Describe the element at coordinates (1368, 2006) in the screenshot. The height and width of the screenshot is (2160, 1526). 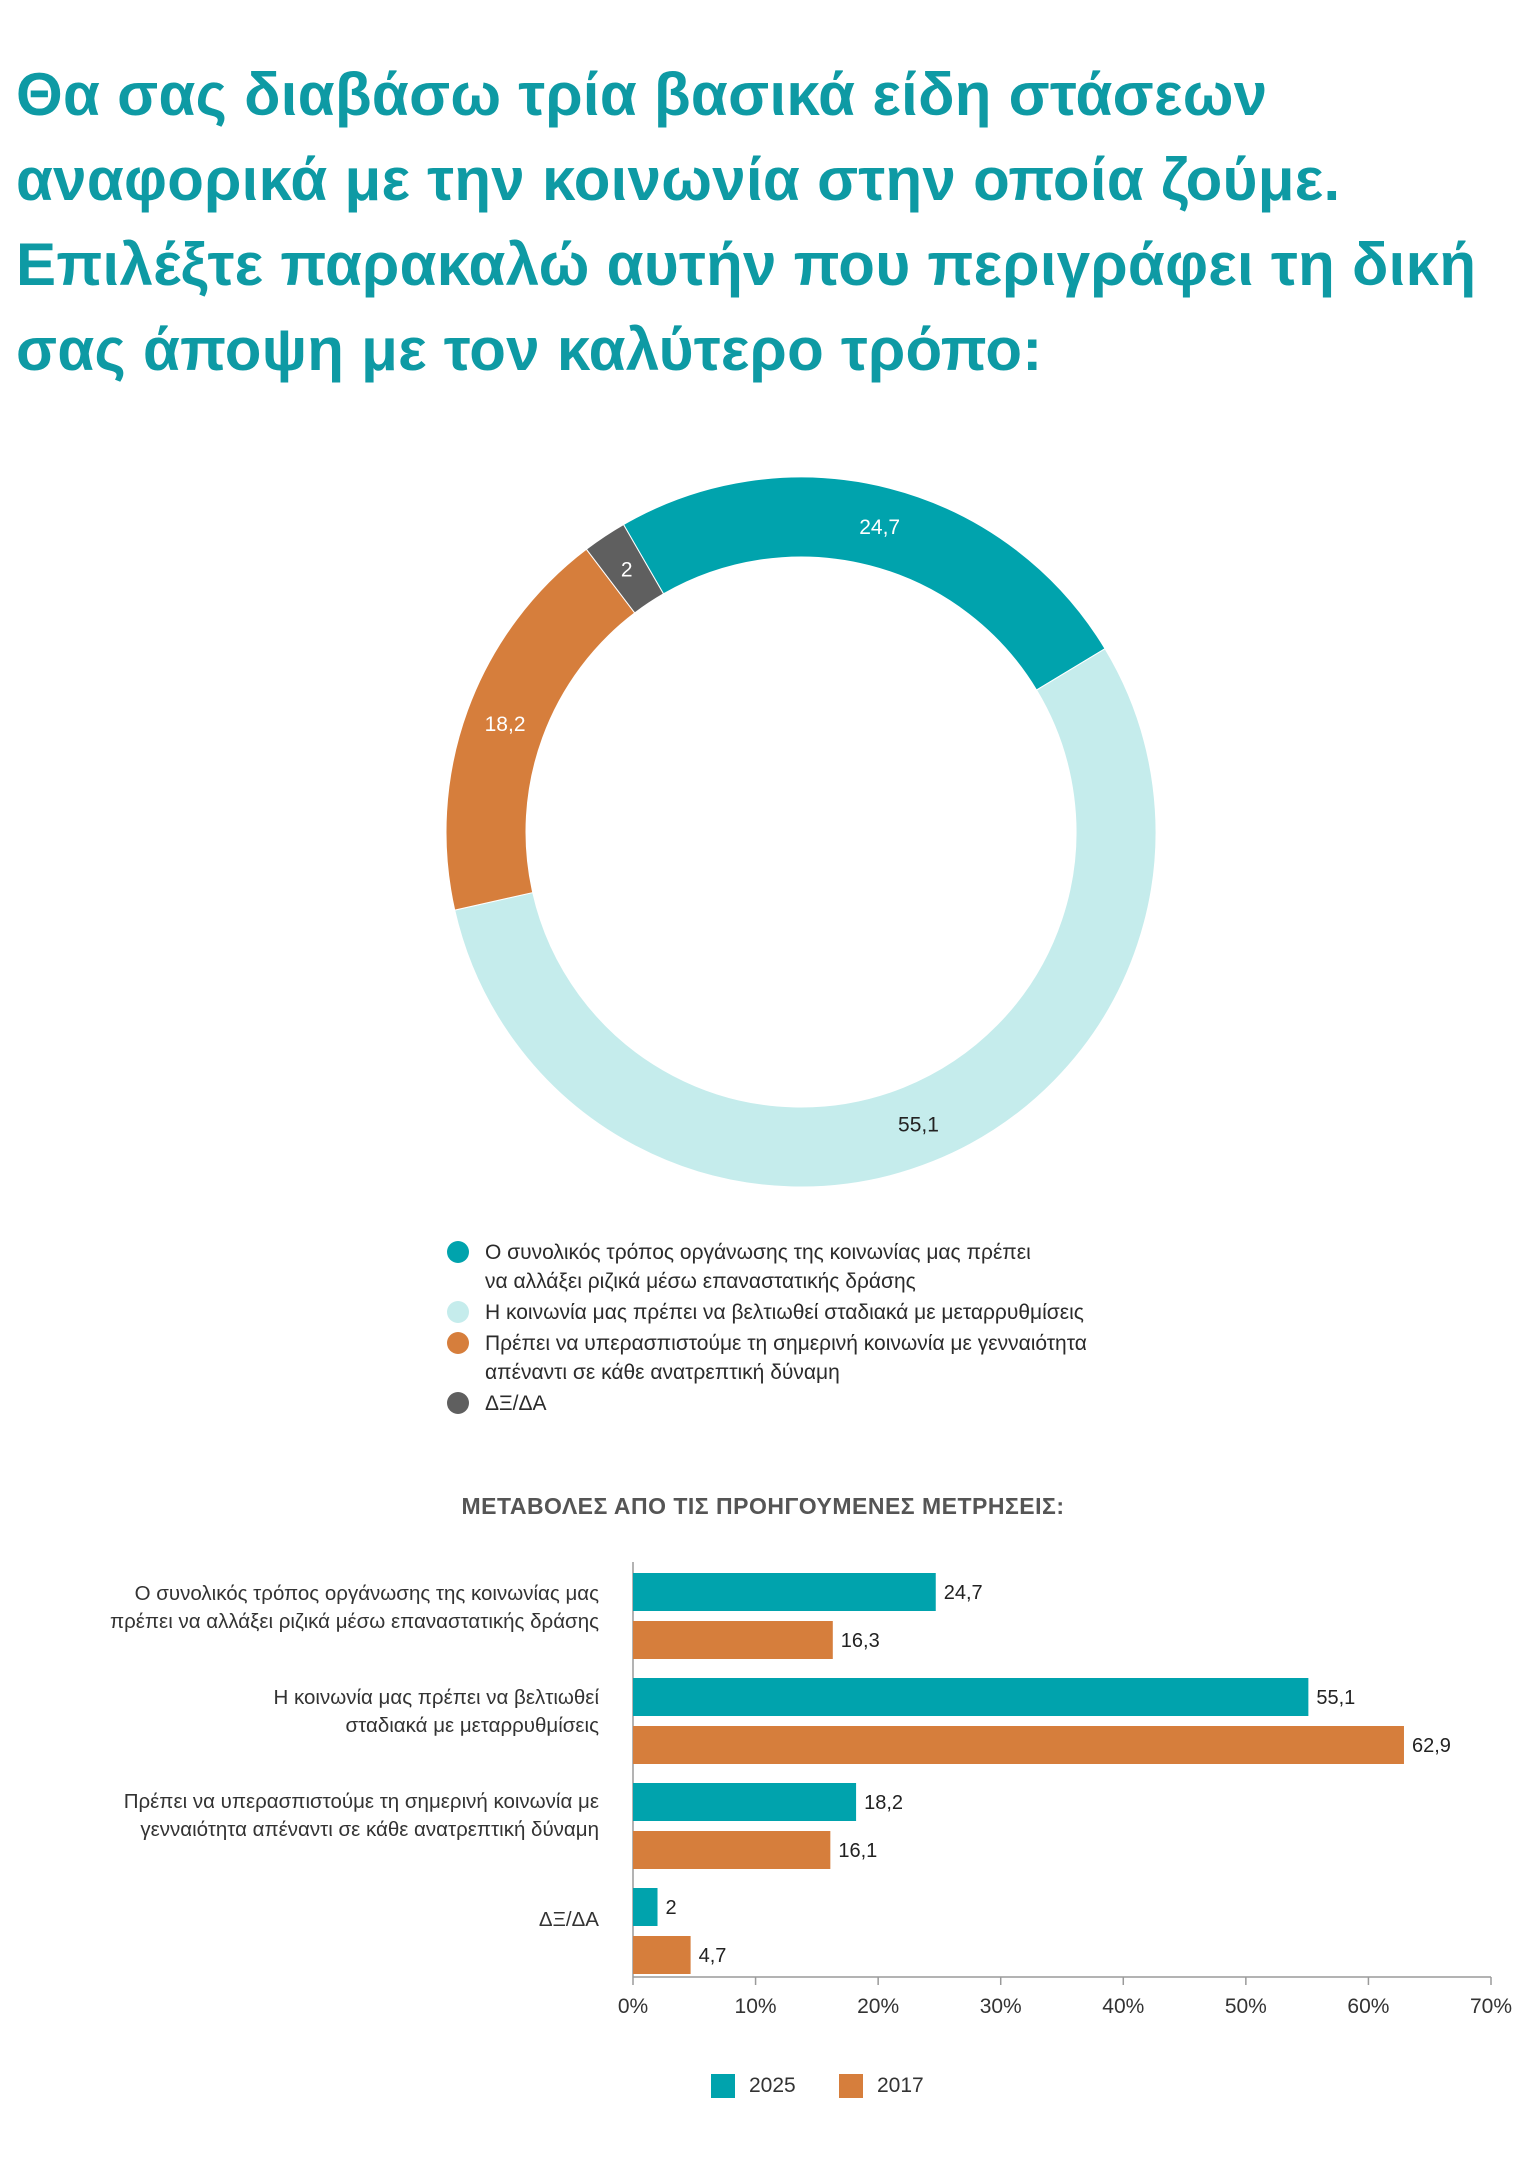
I see `x-tick-label: 60%` at that location.